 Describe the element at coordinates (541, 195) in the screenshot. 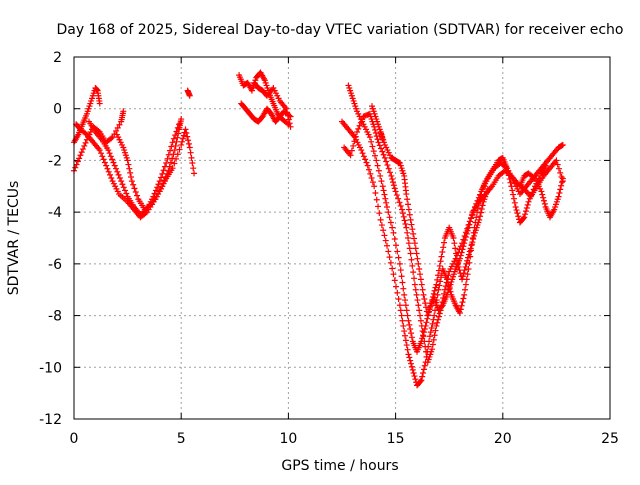

I see `series-late-f` at that location.